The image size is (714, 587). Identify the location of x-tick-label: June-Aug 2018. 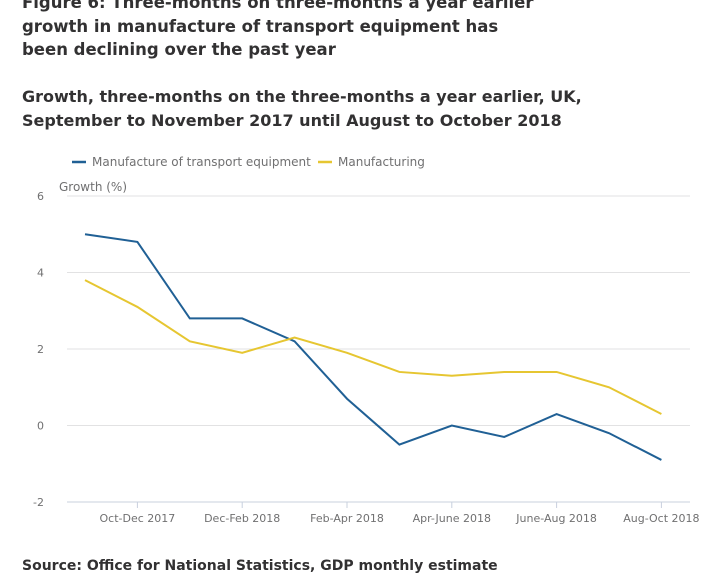
(556, 518).